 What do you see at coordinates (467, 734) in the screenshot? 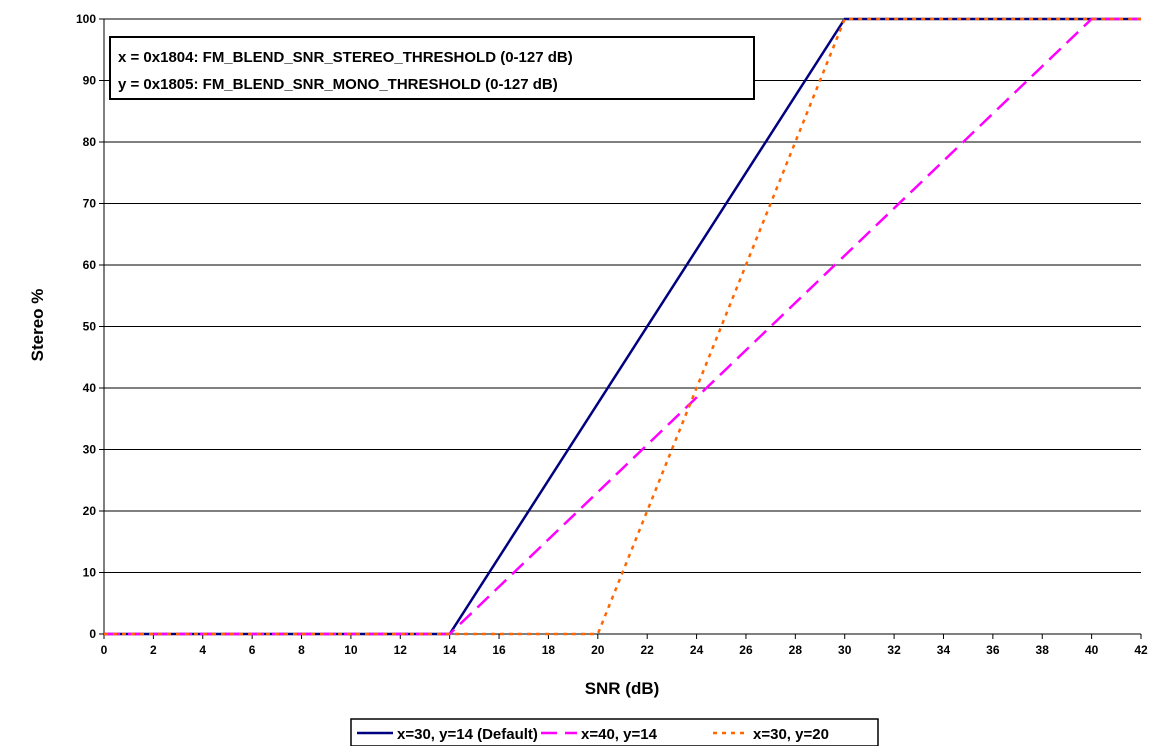
I see `legend-label-1: x=30, y=14 (Default)` at bounding box center [467, 734].